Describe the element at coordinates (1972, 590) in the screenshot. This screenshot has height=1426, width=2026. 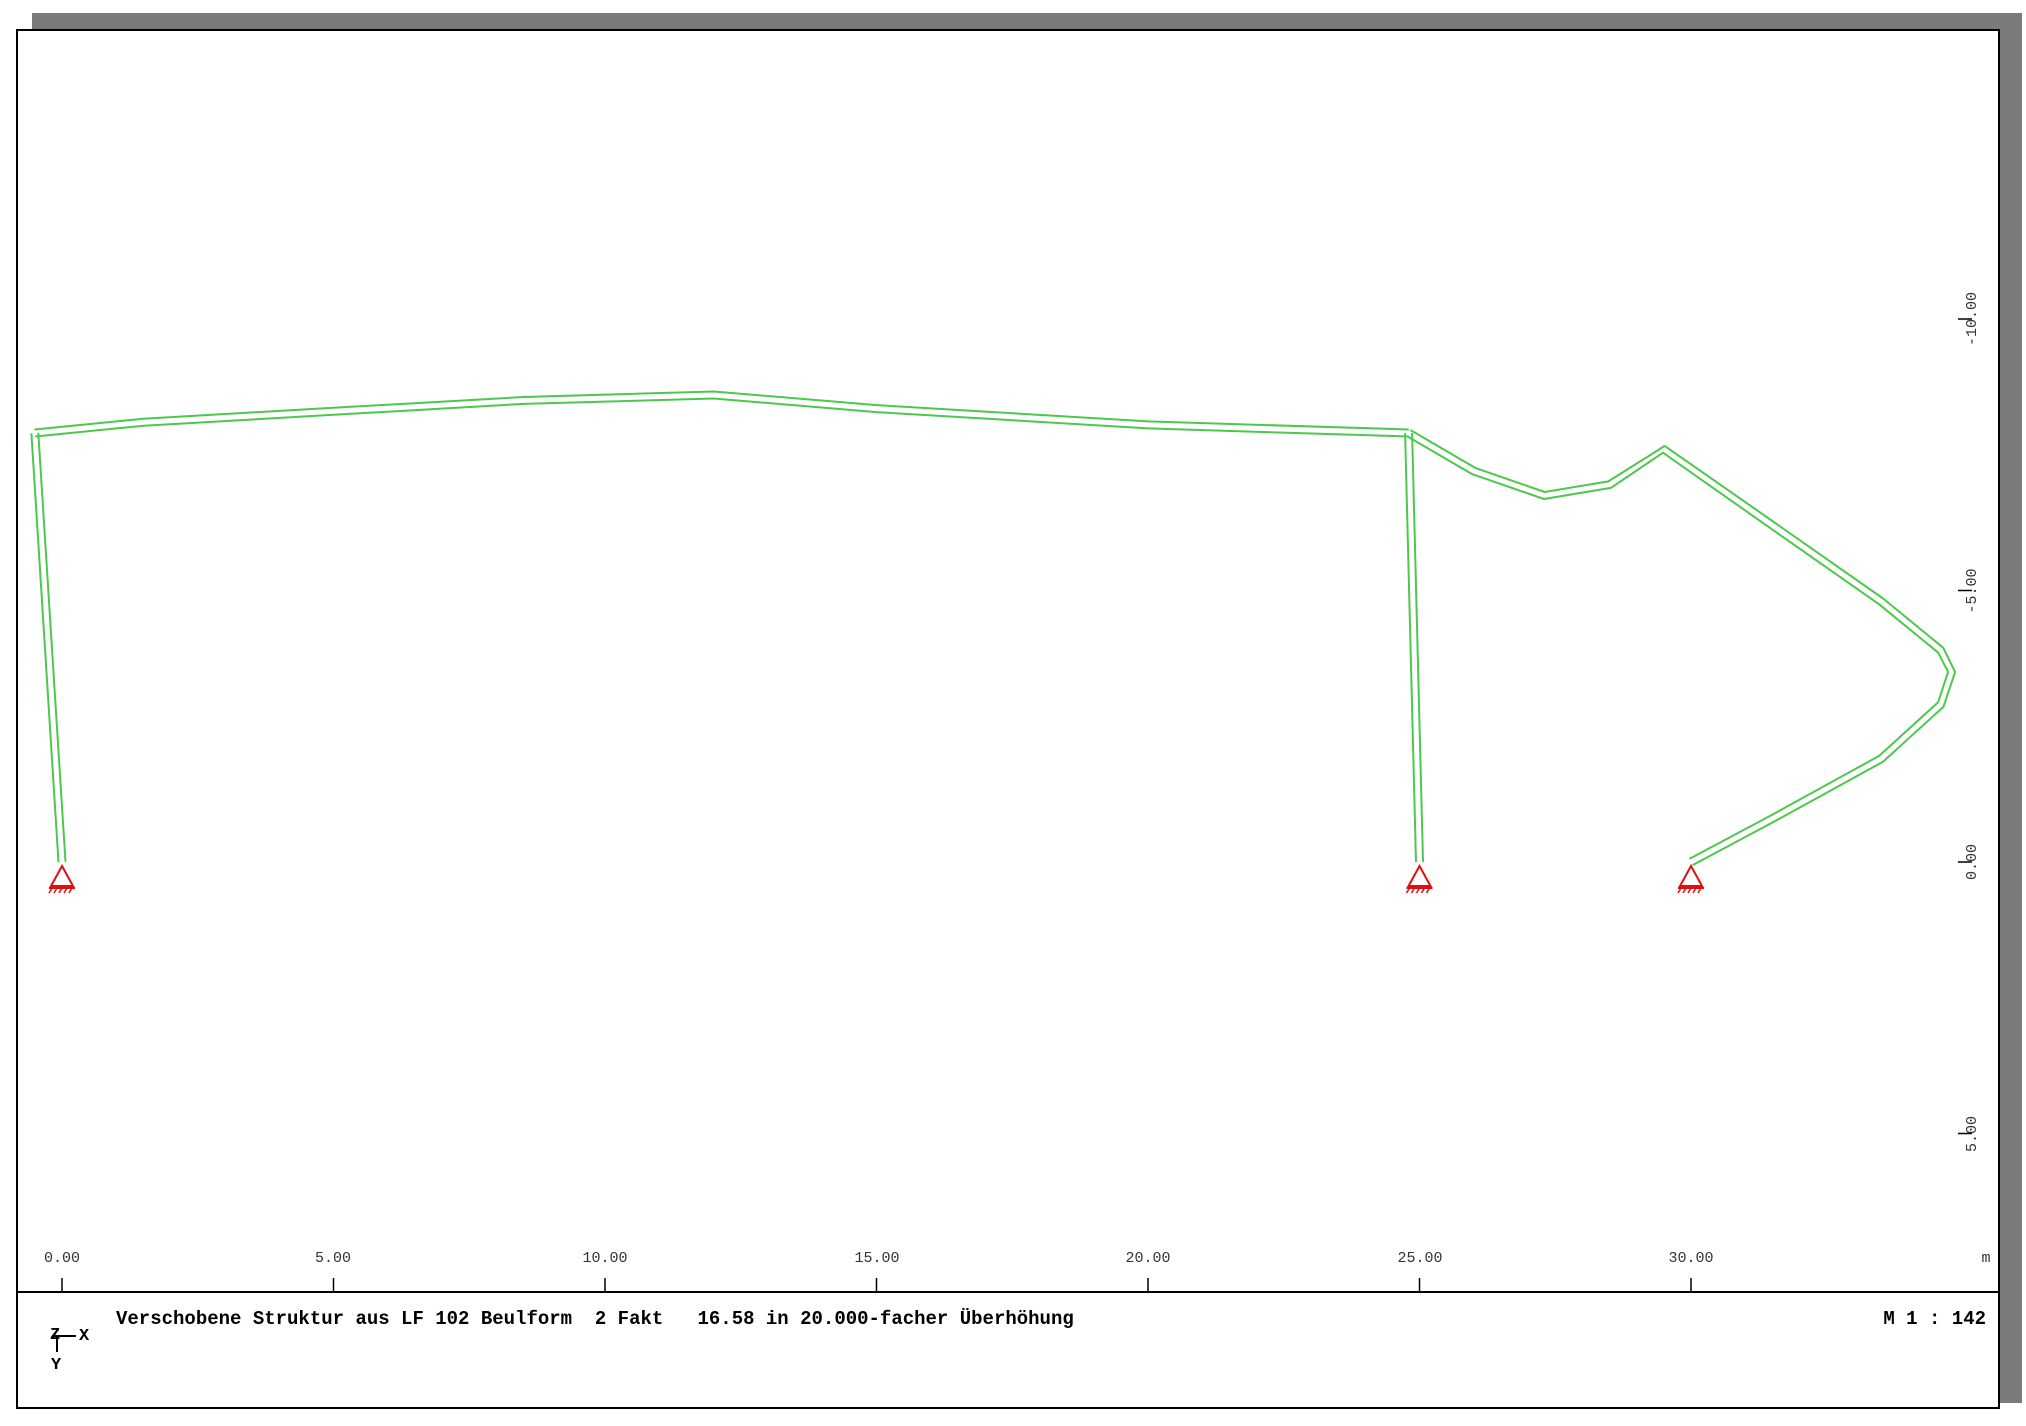
I see `y-tick-label-1: -5.00` at that location.